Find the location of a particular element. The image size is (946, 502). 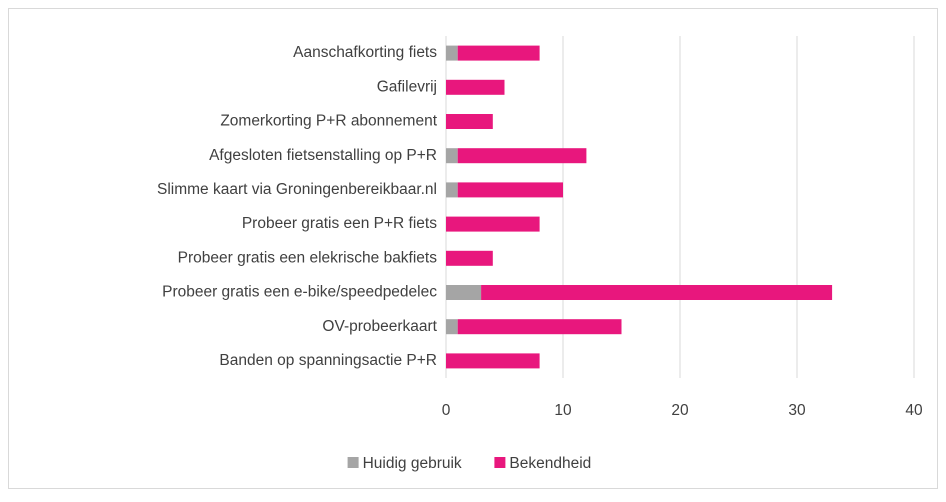

y-tick-label: Banden op spanningsactie P+R is located at coordinates (328, 360).